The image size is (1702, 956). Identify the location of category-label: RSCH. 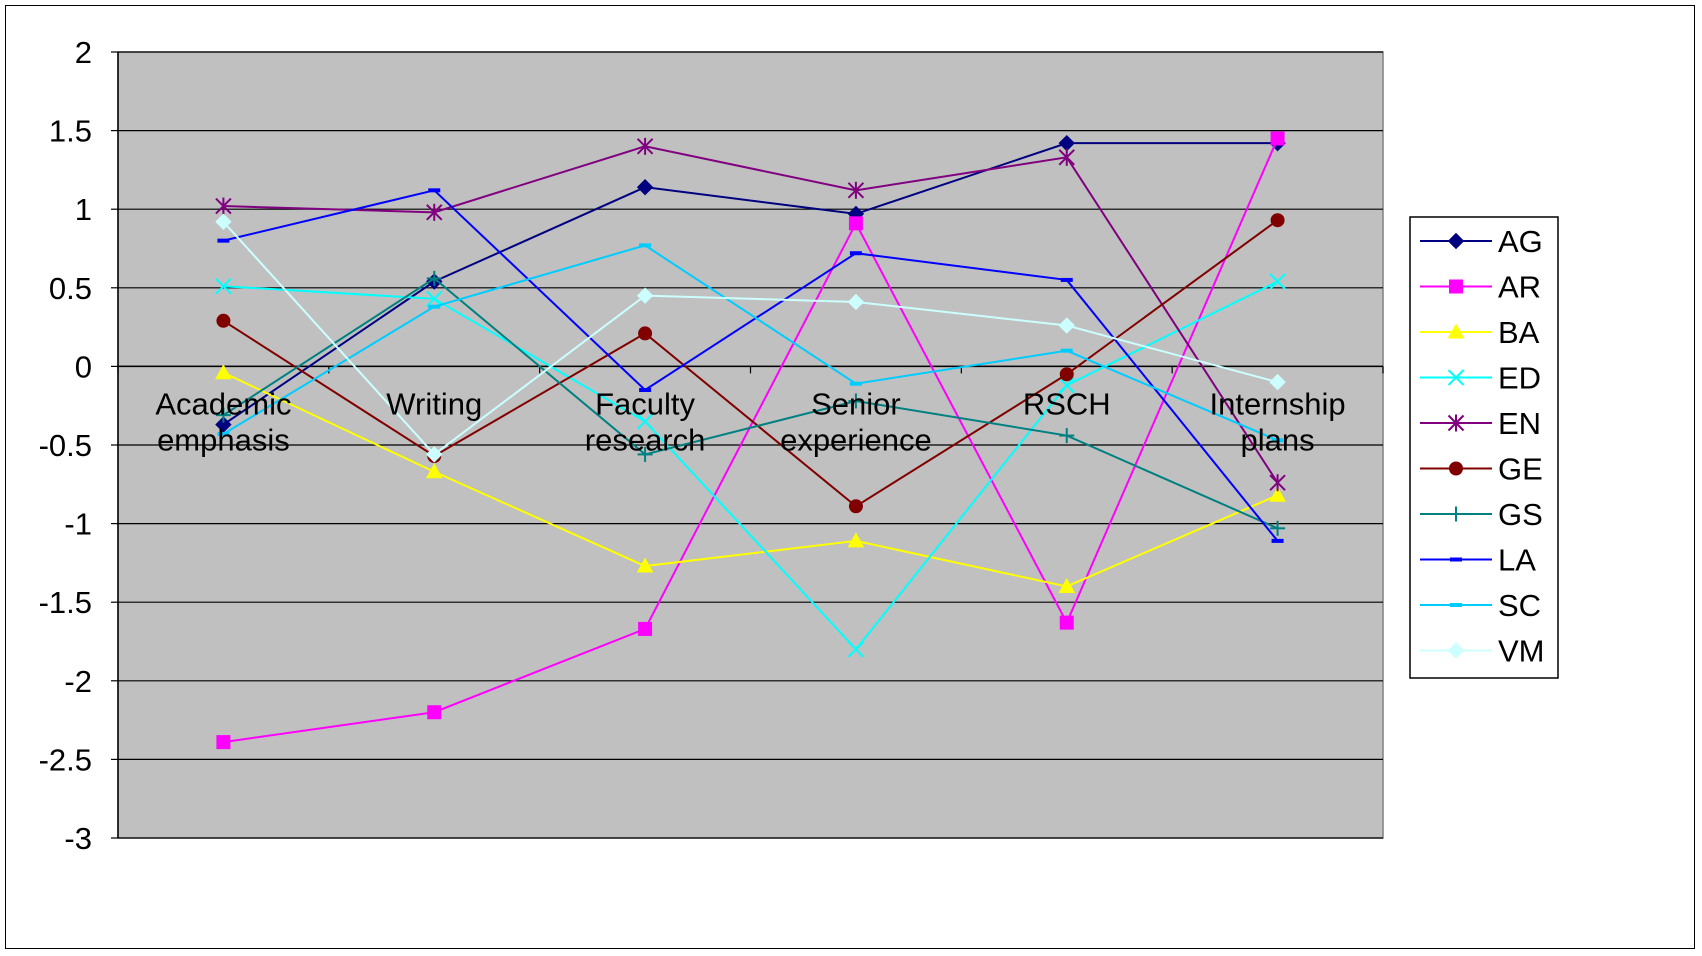
(1067, 403).